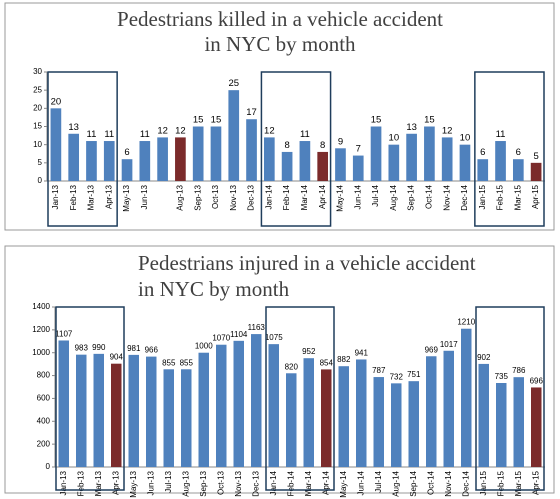 This screenshot has width=560, height=499. I want to click on value-label: 20, so click(56, 101).